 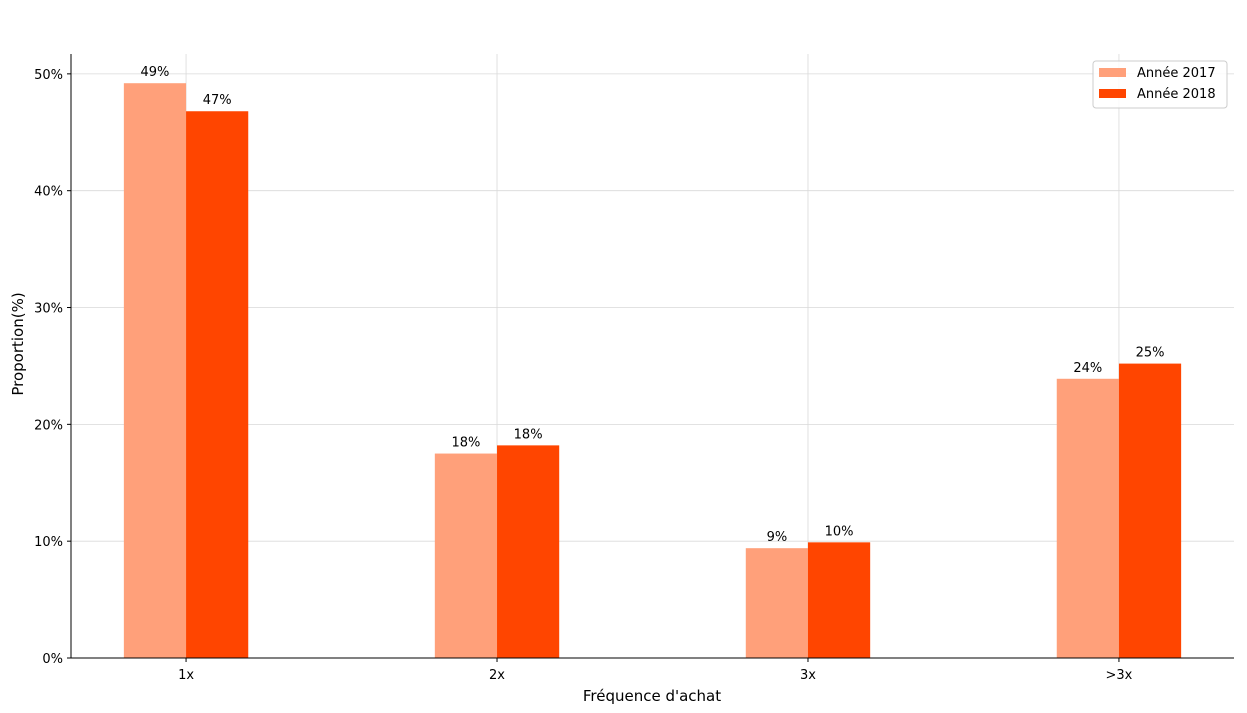 What do you see at coordinates (1150, 353) in the screenshot?
I see `bar-value-label: 25%` at bounding box center [1150, 353].